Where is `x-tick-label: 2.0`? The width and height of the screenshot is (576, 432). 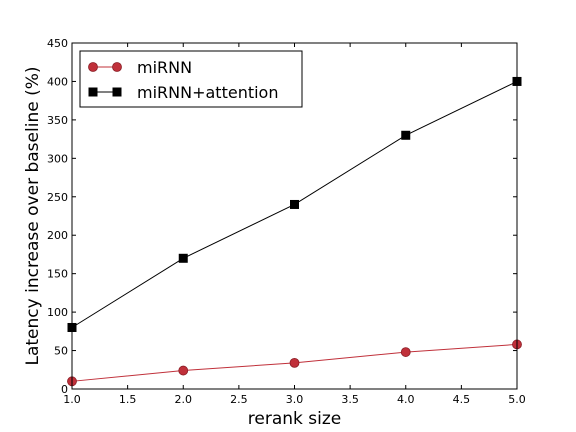
x-tick-label: 2.0 is located at coordinates (184, 399).